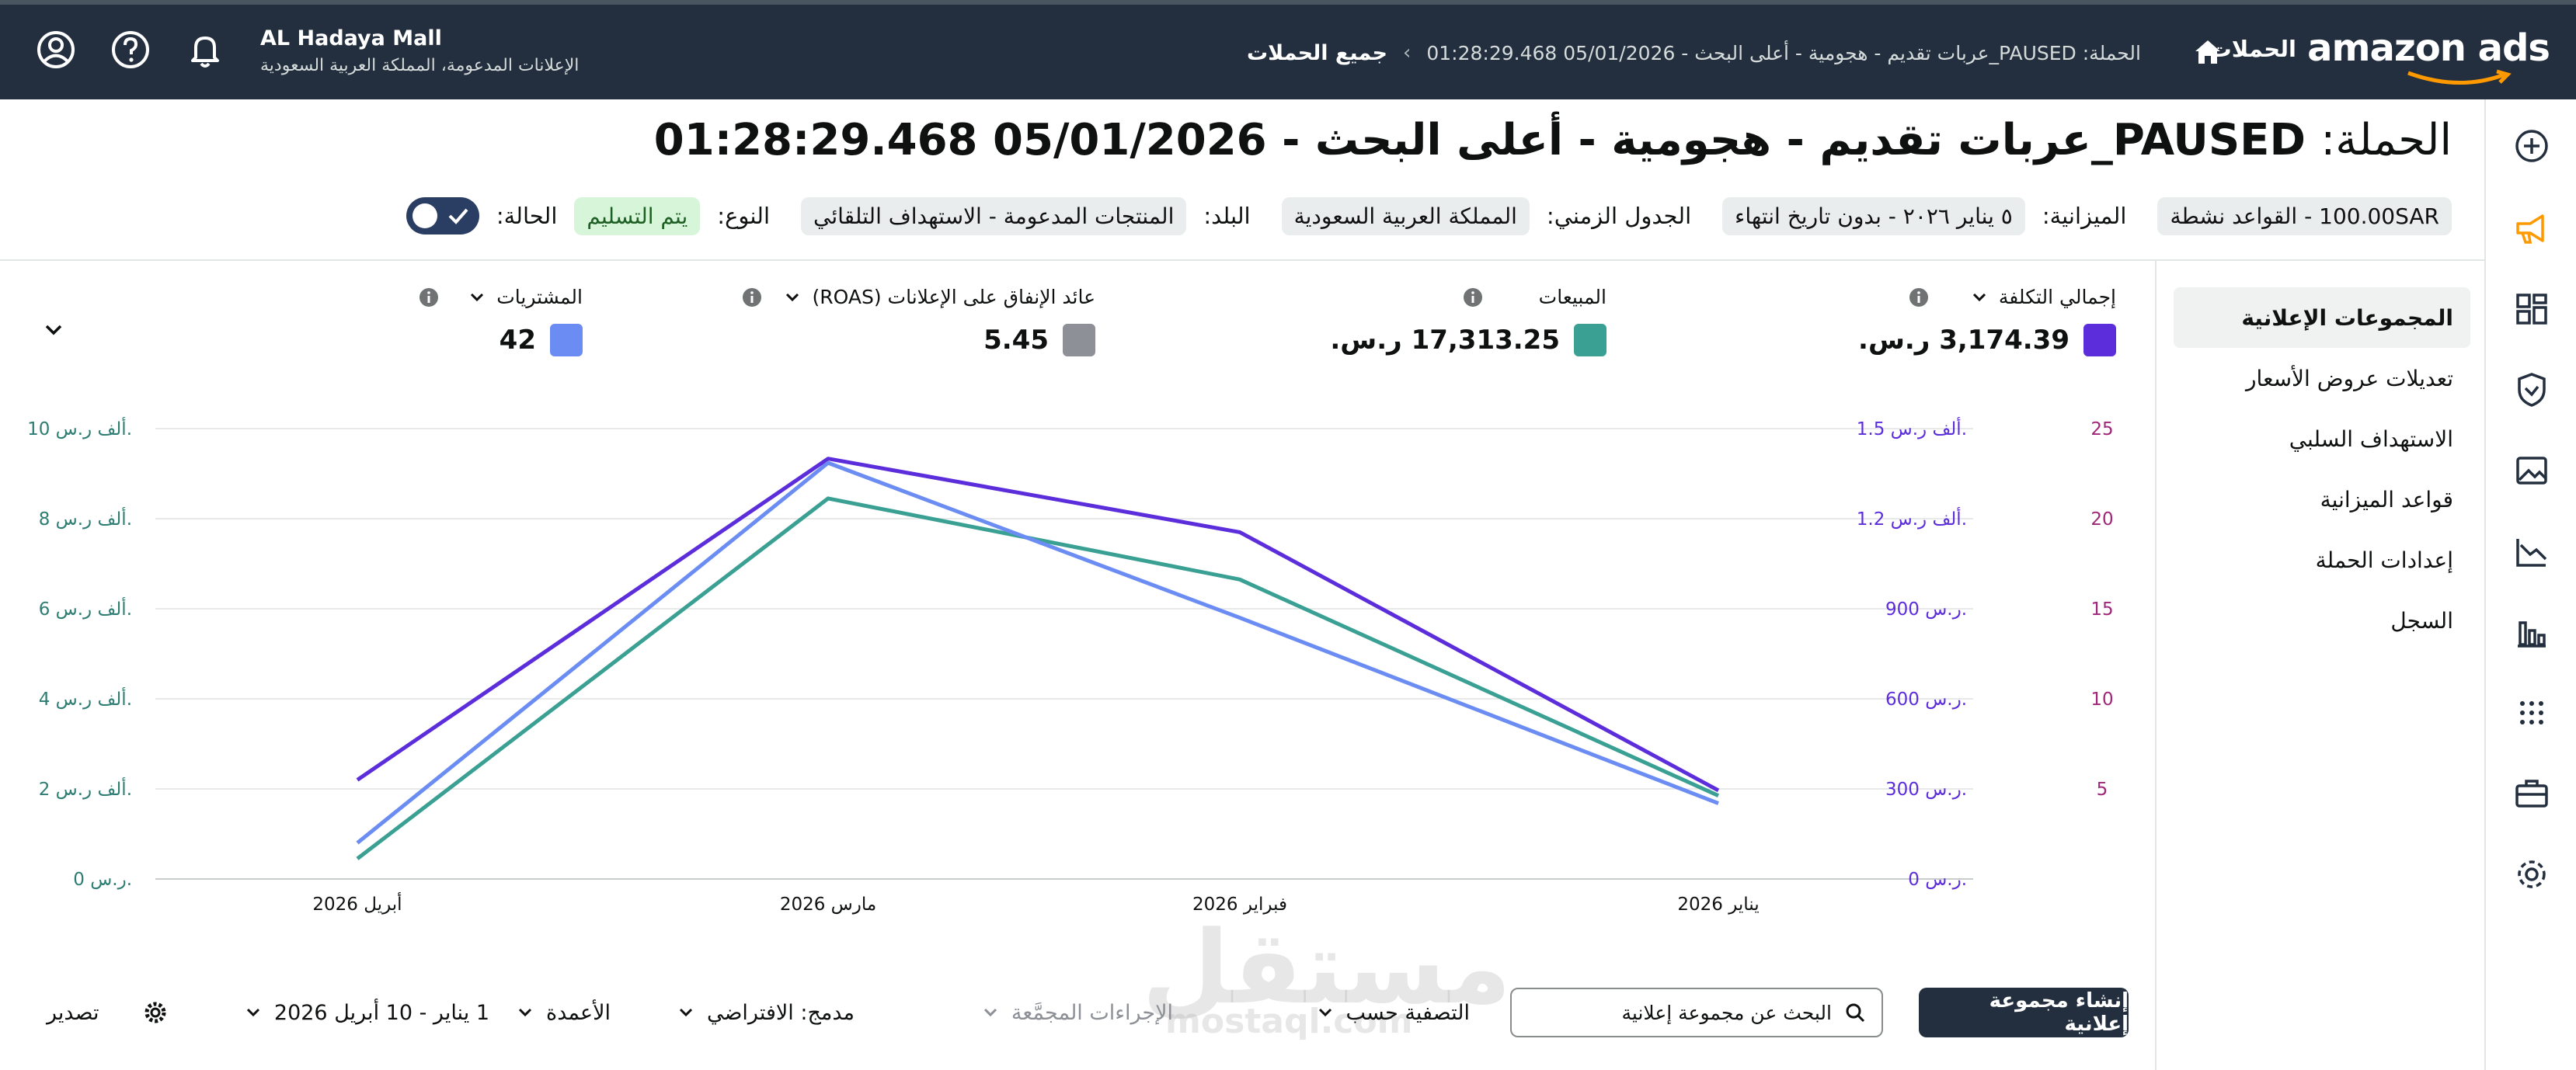 This screenshot has width=2576, height=1070. Describe the element at coordinates (527, 216) in the screenshot. I see `status-label: الحالة:` at that location.